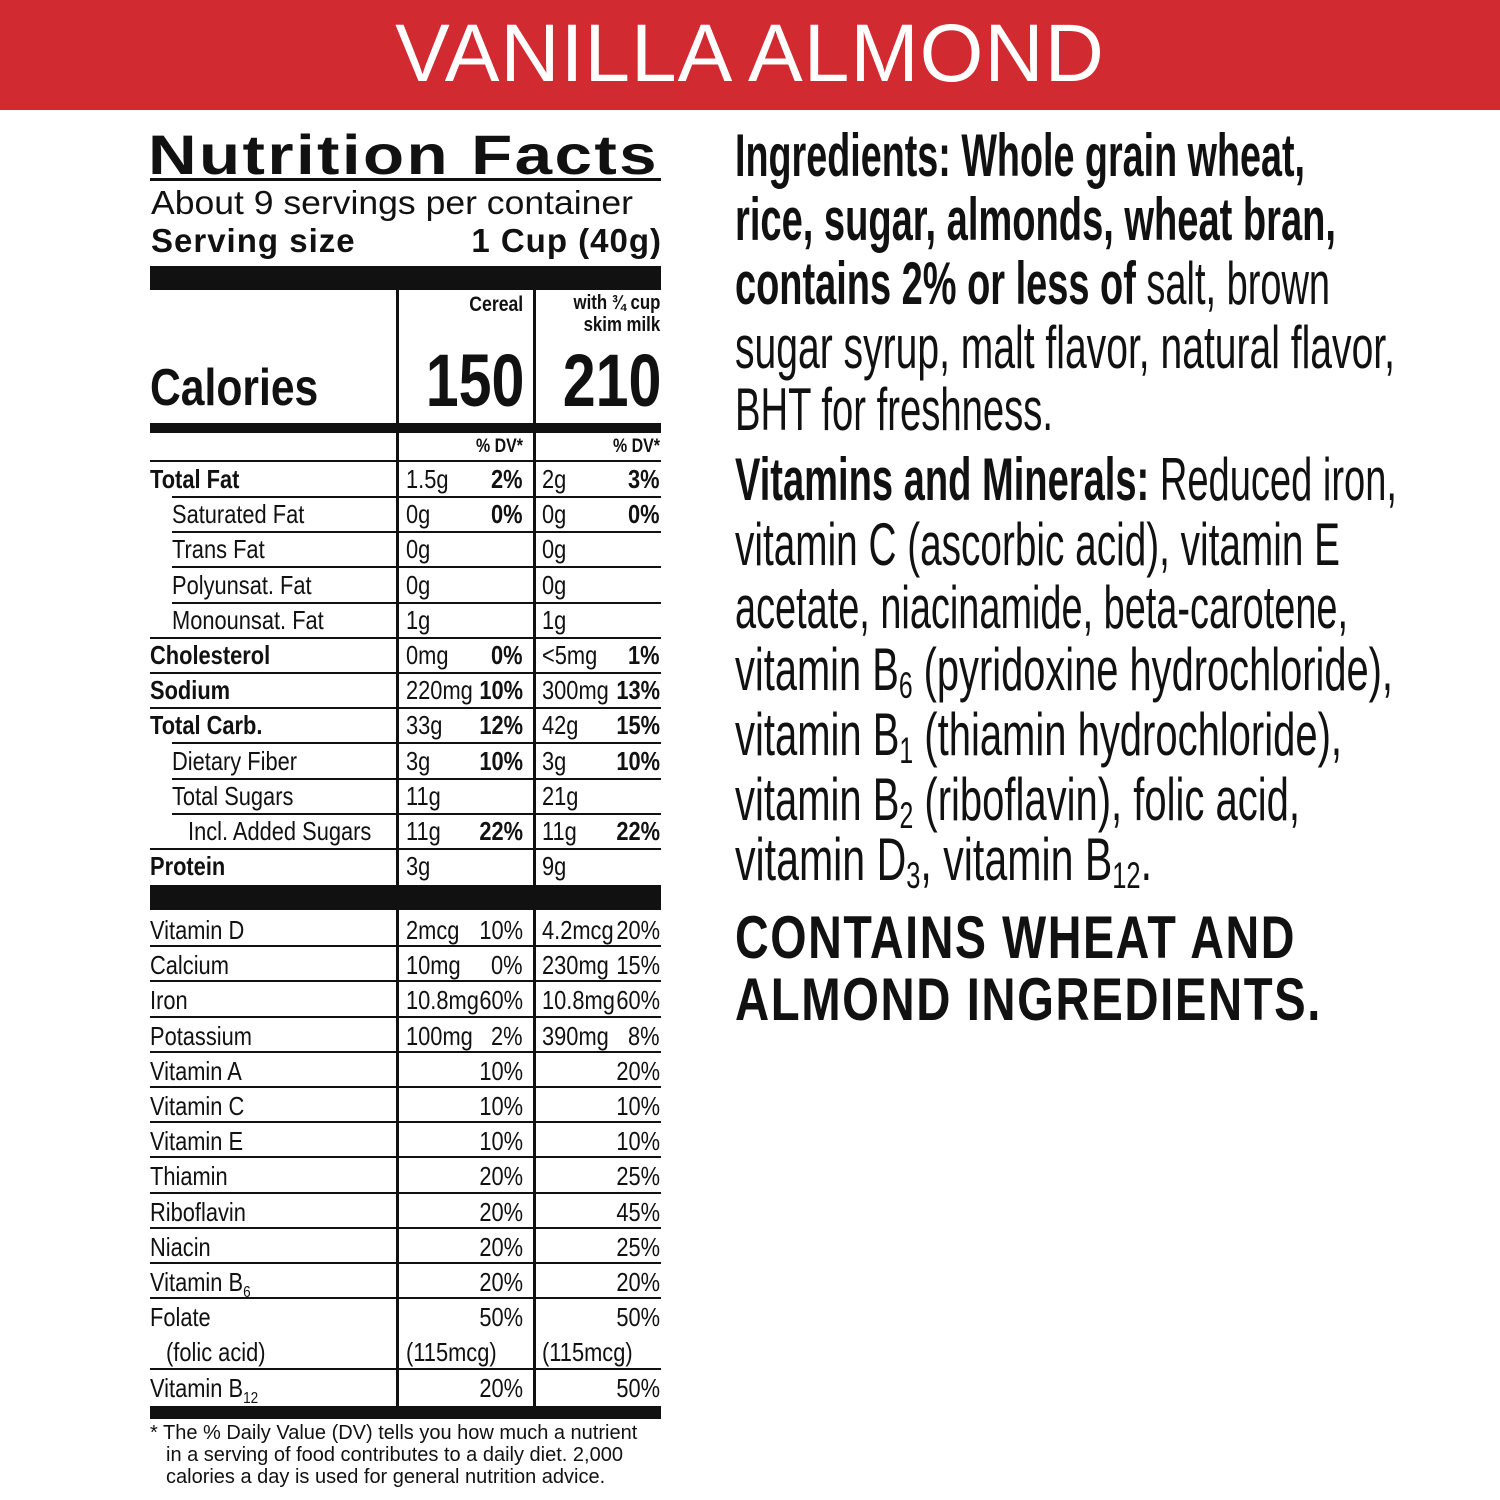  I want to click on cereal-amount-text: 33g, so click(424, 725).